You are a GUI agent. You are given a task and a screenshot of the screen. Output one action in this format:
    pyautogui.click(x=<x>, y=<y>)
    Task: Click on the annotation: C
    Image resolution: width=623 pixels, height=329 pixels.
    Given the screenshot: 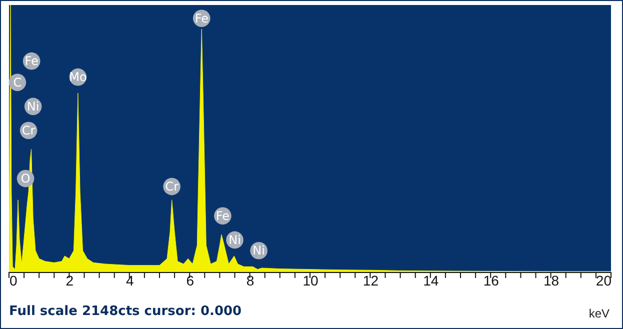 What is the action you would take?
    pyautogui.click(x=17, y=82)
    